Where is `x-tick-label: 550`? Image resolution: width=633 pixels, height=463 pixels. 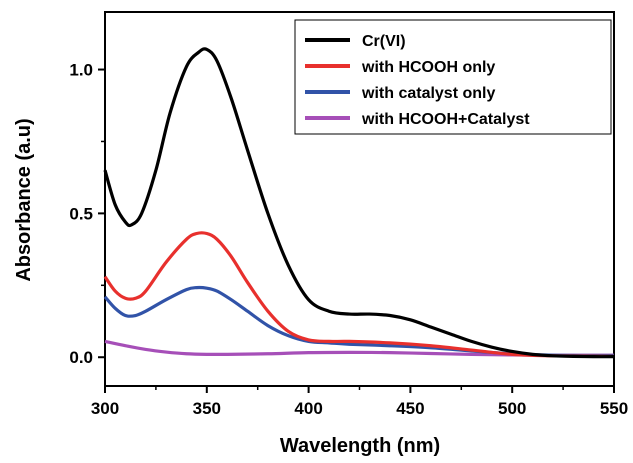 x-tick-label: 550 is located at coordinates (614, 408).